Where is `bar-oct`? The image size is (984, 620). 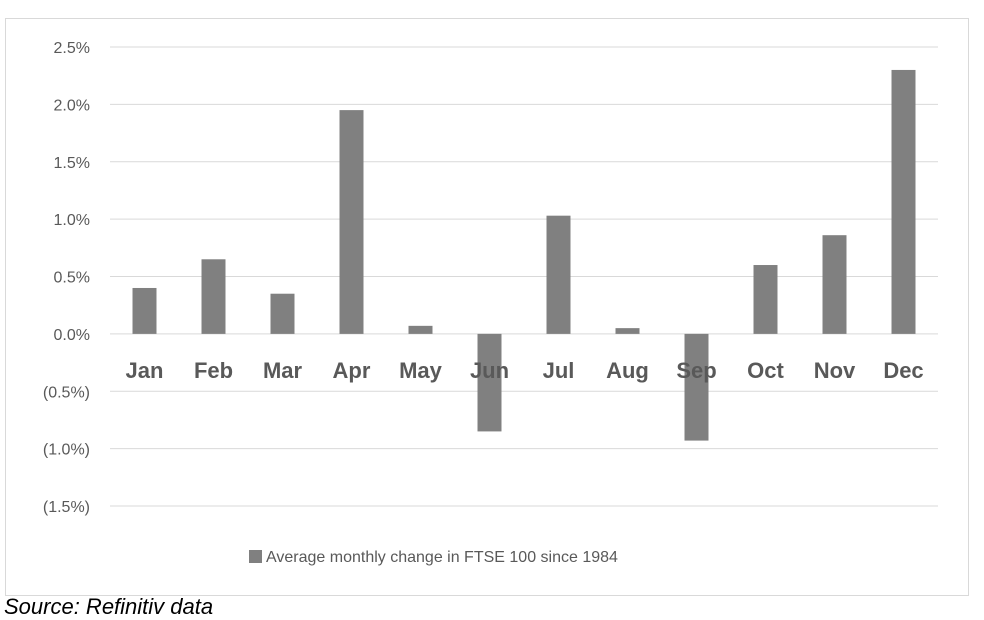 bar-oct is located at coordinates (765, 299).